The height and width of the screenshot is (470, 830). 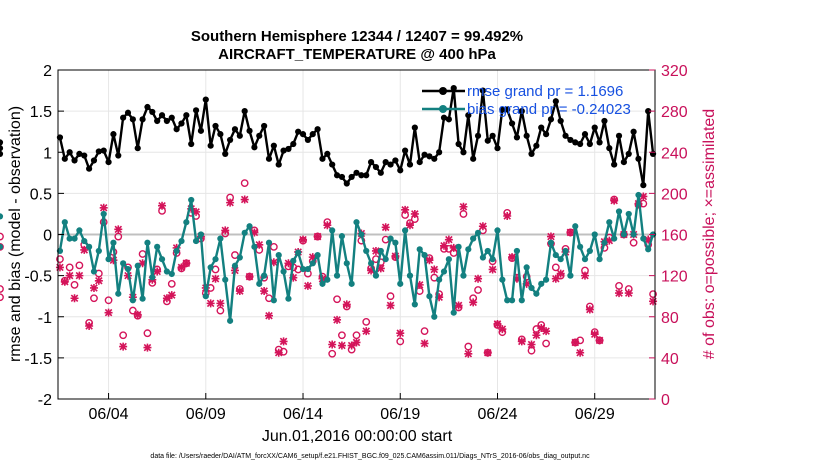 I want to click on right-tick-label: 320, so click(x=674, y=71).